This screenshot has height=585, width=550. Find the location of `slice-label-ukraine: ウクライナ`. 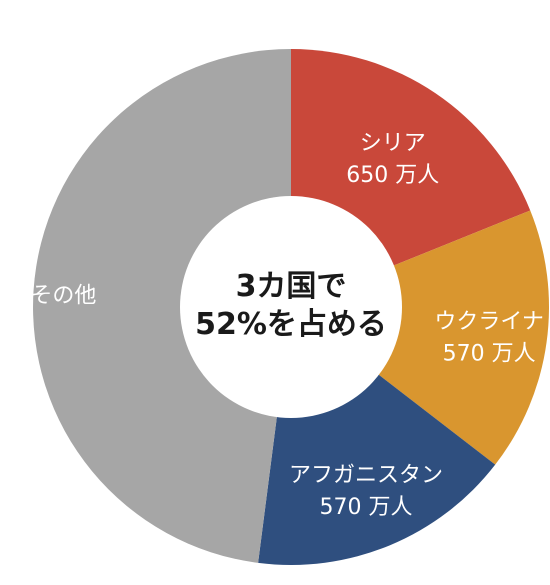

slice-label-ukraine: ウクライナ is located at coordinates (489, 321).